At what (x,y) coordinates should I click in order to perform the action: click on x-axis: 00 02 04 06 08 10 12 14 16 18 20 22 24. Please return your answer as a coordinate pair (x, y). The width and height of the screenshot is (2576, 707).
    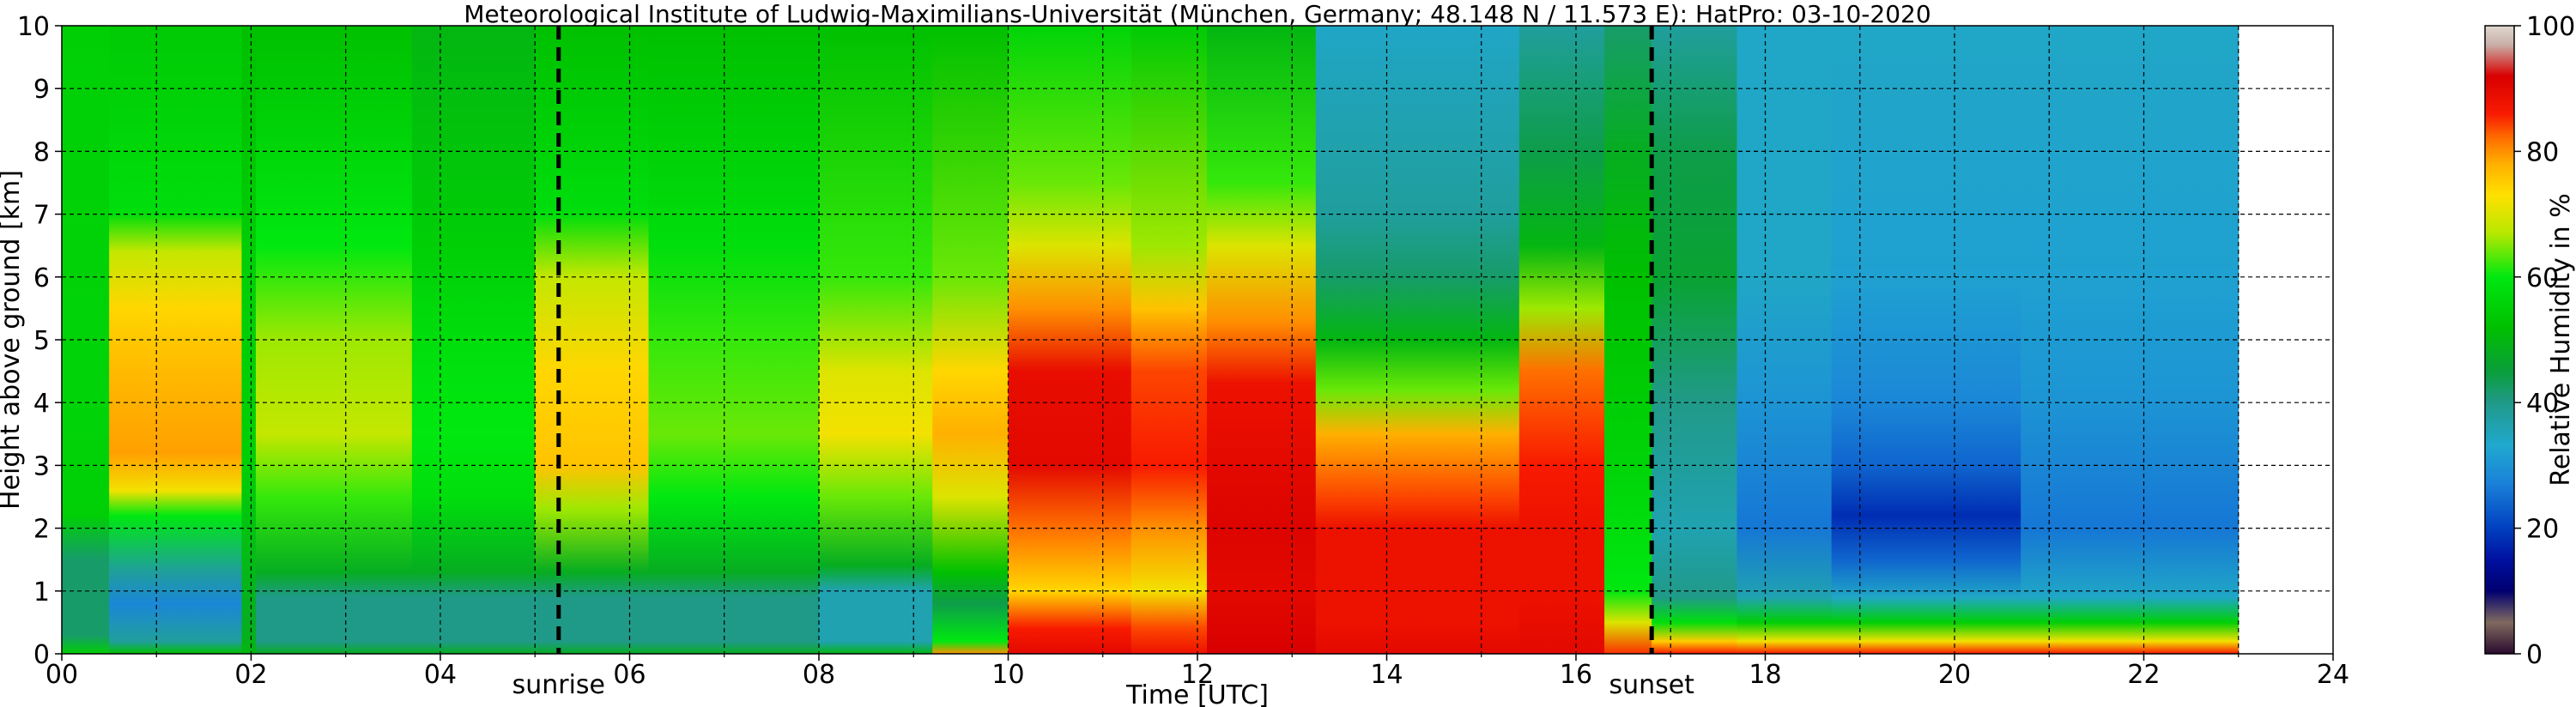
    Looking at the image, I should click on (1197, 672).